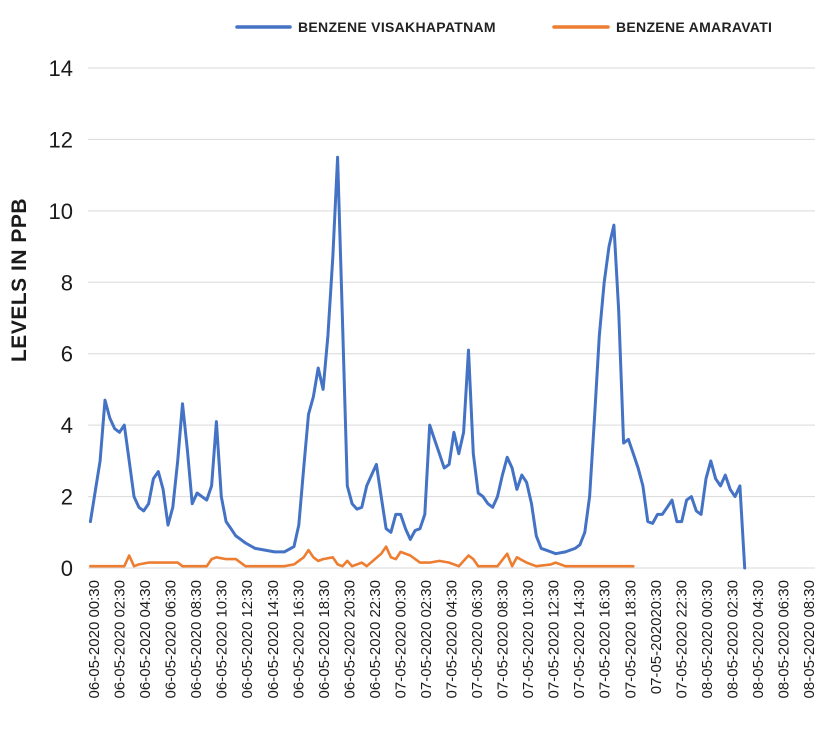  I want to click on x-tick-label: 06-05-2020 04:30, so click(145, 639).